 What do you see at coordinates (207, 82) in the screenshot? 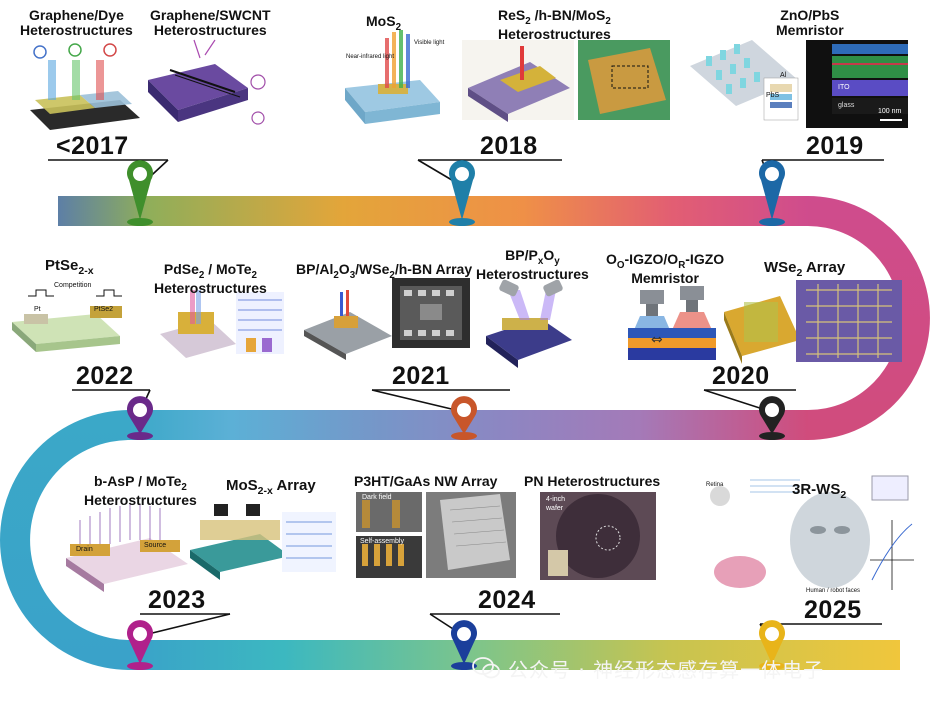
I see `graphene-swcnt-figure` at bounding box center [207, 82].